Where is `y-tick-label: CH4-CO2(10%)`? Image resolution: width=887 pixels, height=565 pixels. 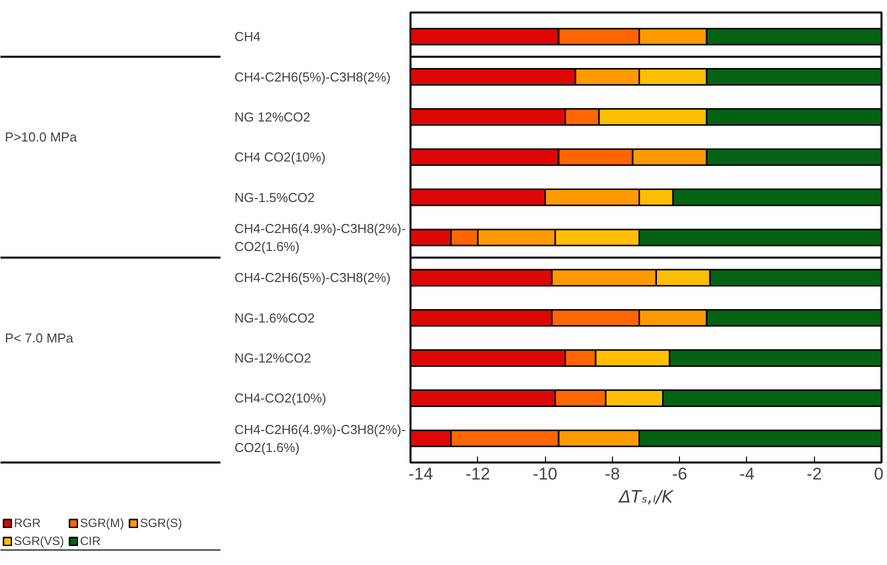 y-tick-label: CH4-CO2(10%) is located at coordinates (280, 398).